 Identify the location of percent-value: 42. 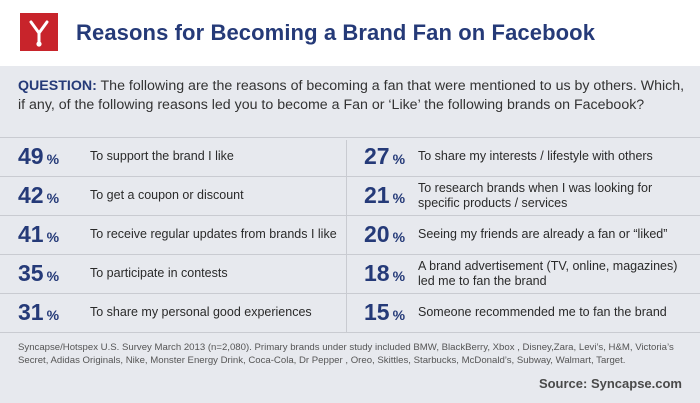
(31, 195).